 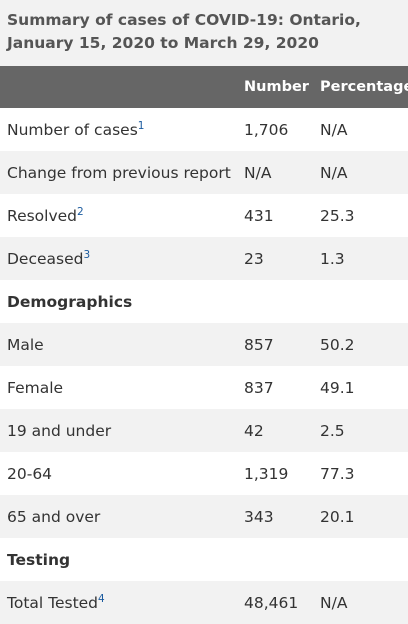 I want to click on table-row: Resolved2 431 25.3, so click(x=204, y=215).